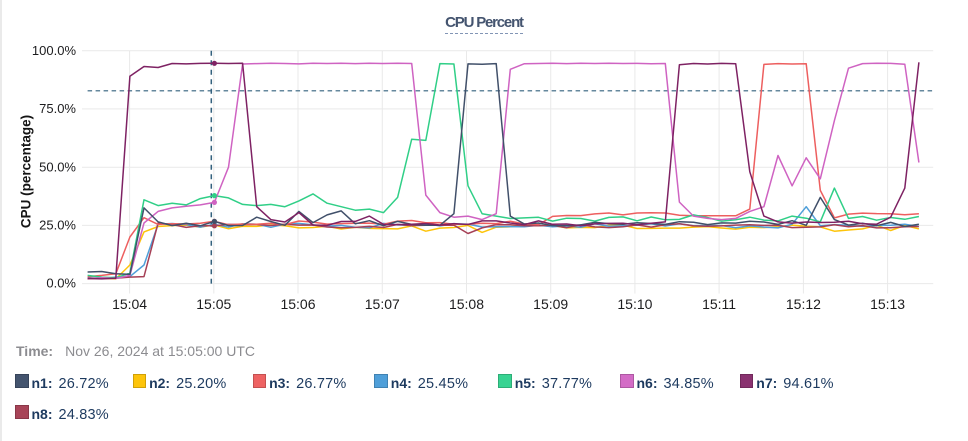 The image size is (968, 441). I want to click on svg-text: 0.0%, so click(61, 283).